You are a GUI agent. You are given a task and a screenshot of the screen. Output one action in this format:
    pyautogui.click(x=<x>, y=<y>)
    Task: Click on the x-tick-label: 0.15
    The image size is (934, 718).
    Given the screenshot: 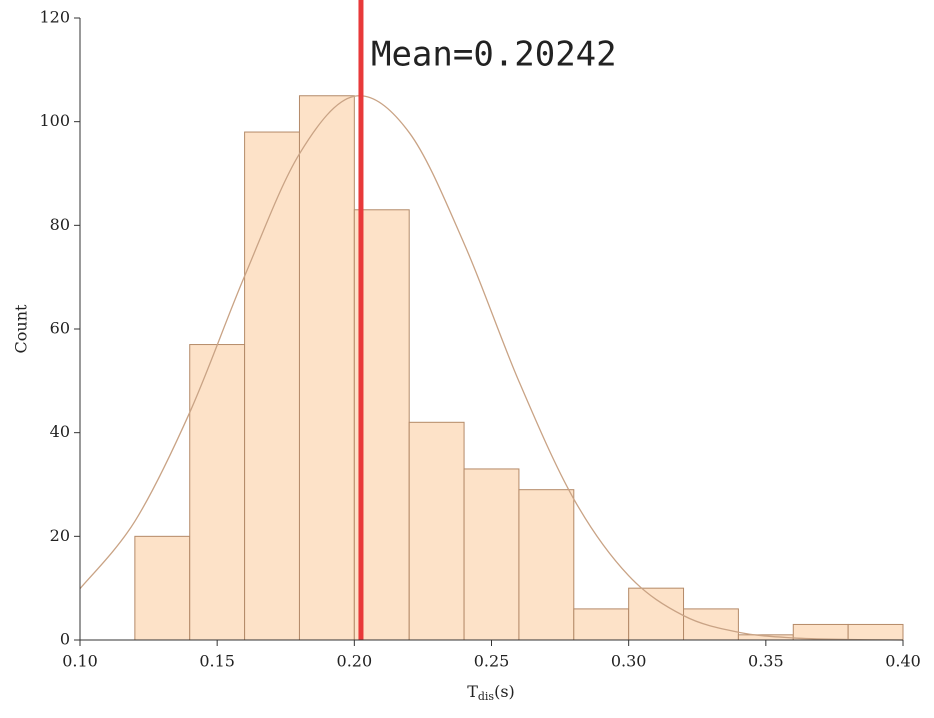 What is the action you would take?
    pyautogui.click(x=217, y=661)
    